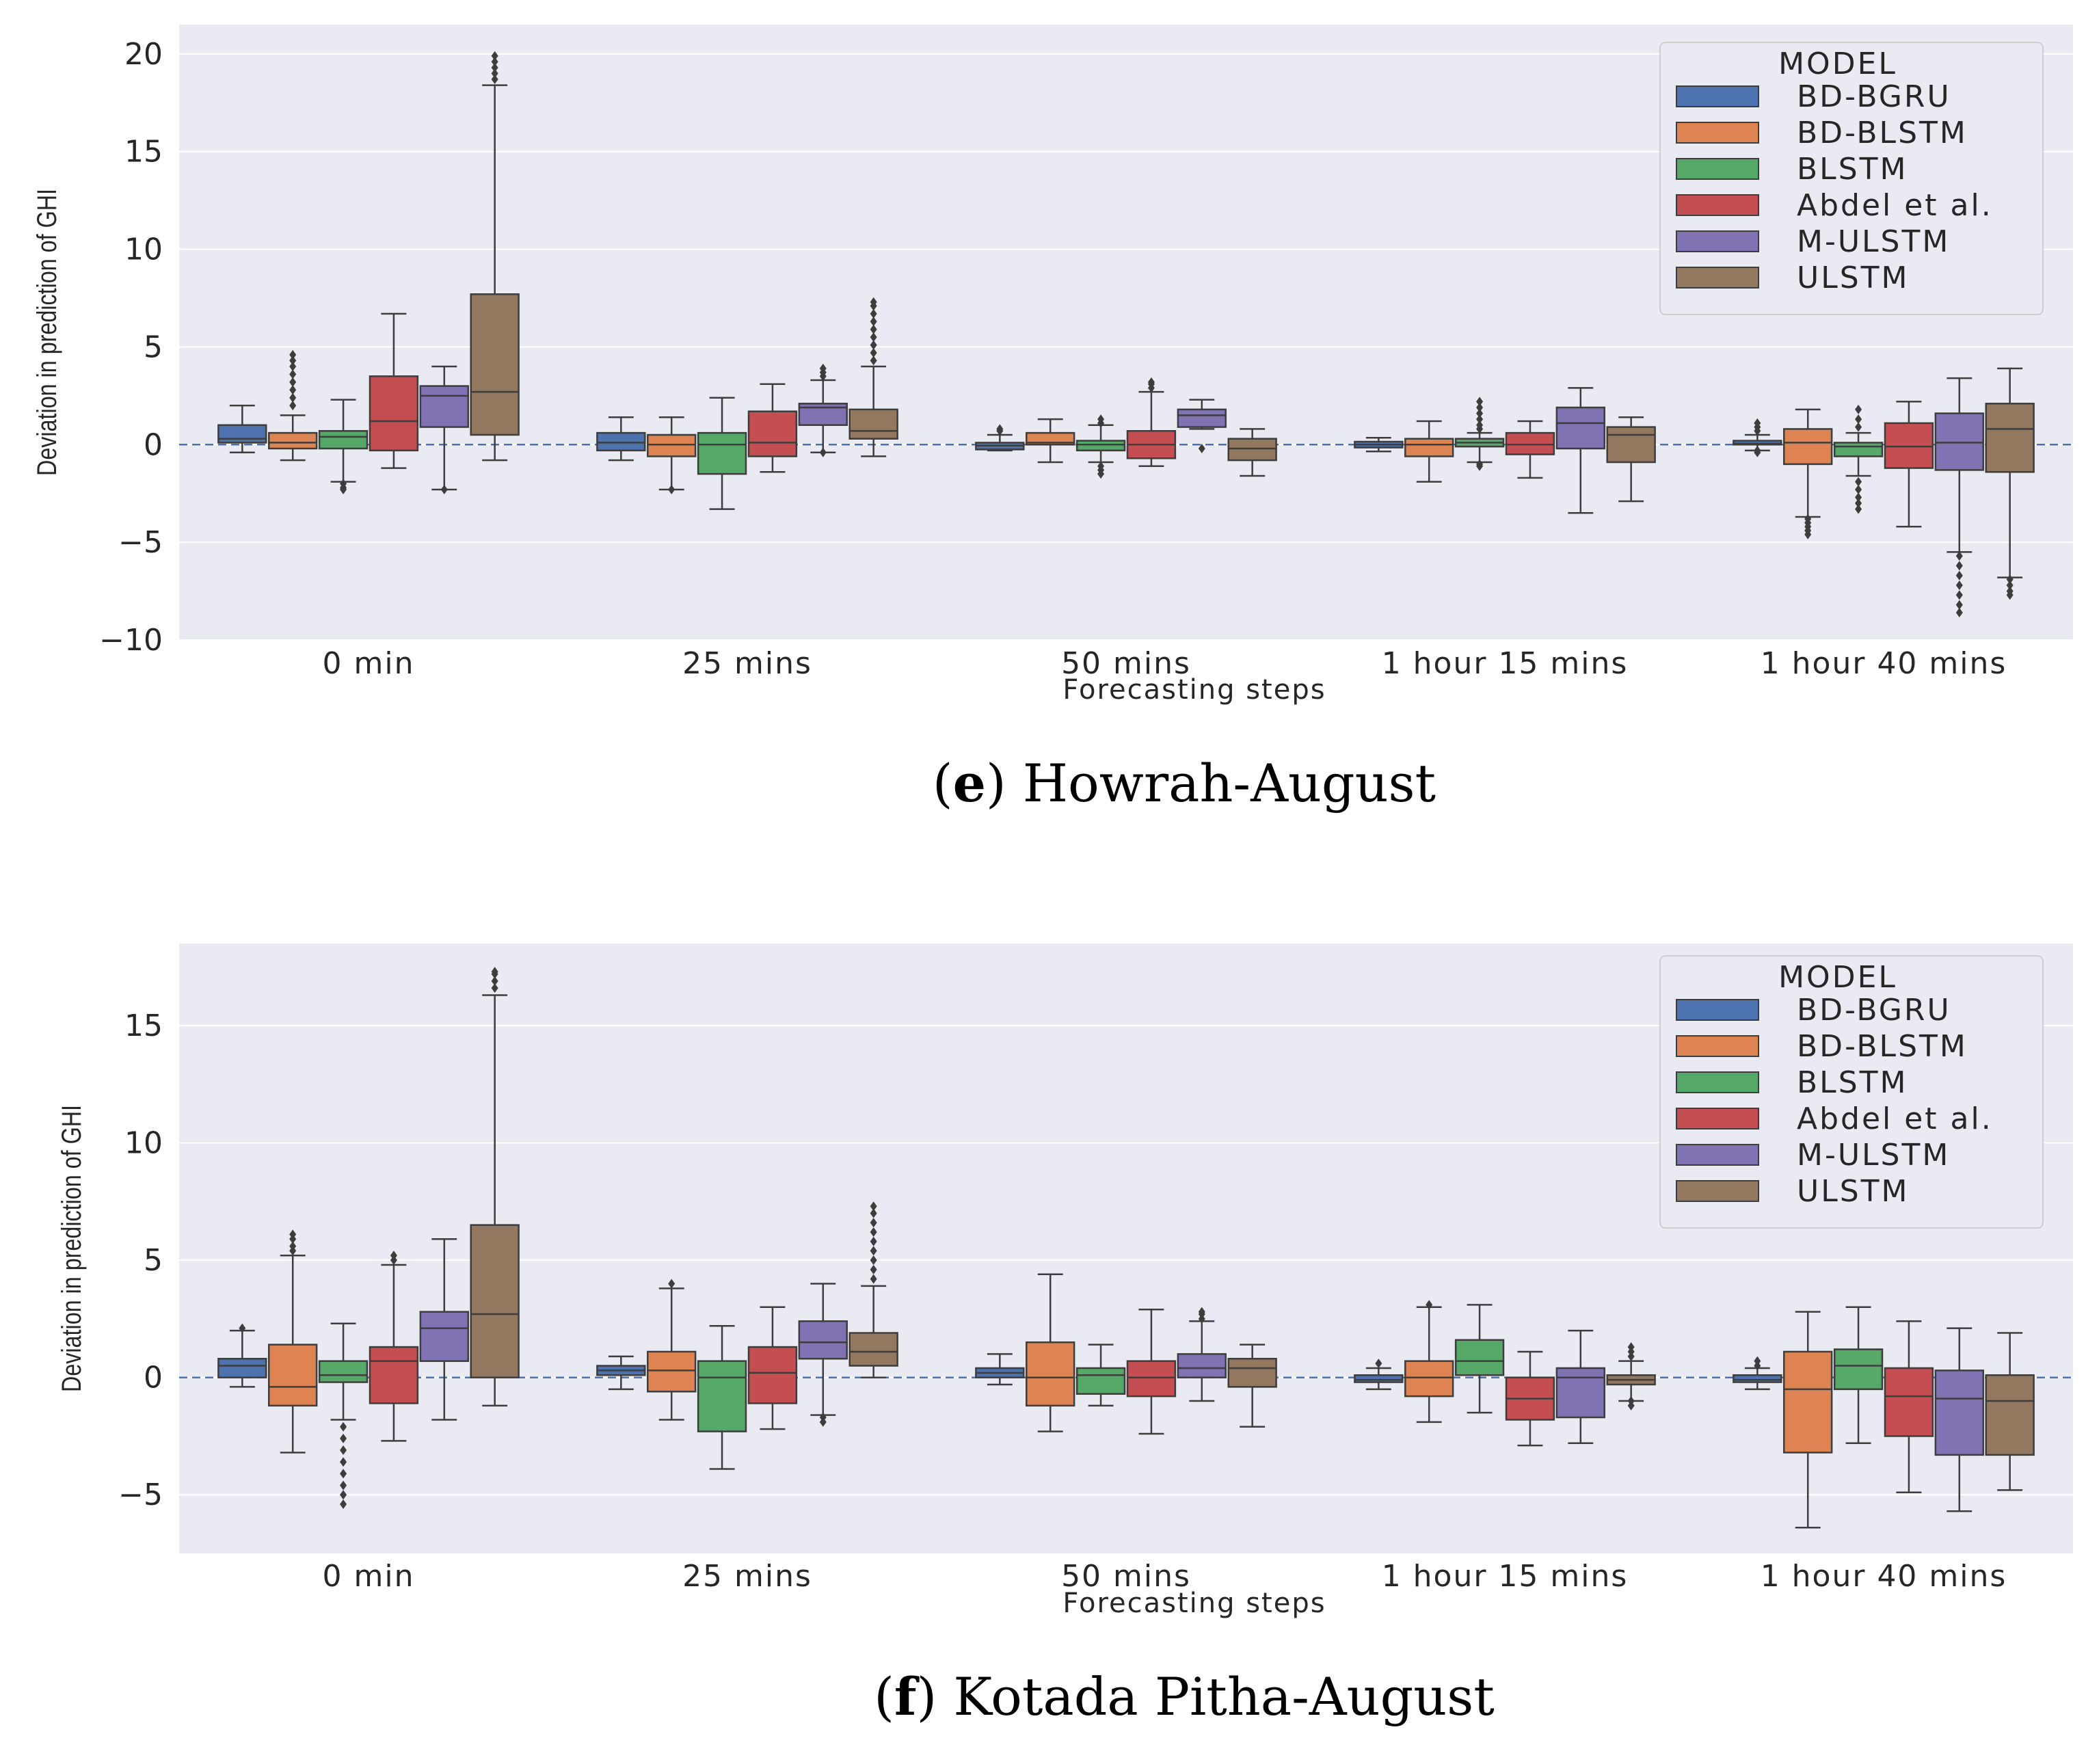  I want to click on legend-label: ULSTM, so click(1853, 1191).